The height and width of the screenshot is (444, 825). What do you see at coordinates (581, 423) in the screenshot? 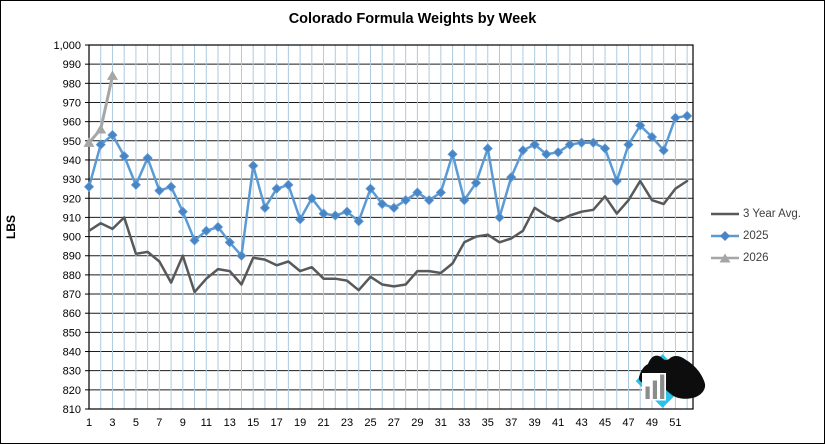
I see `x-tick-label: 43` at bounding box center [581, 423].